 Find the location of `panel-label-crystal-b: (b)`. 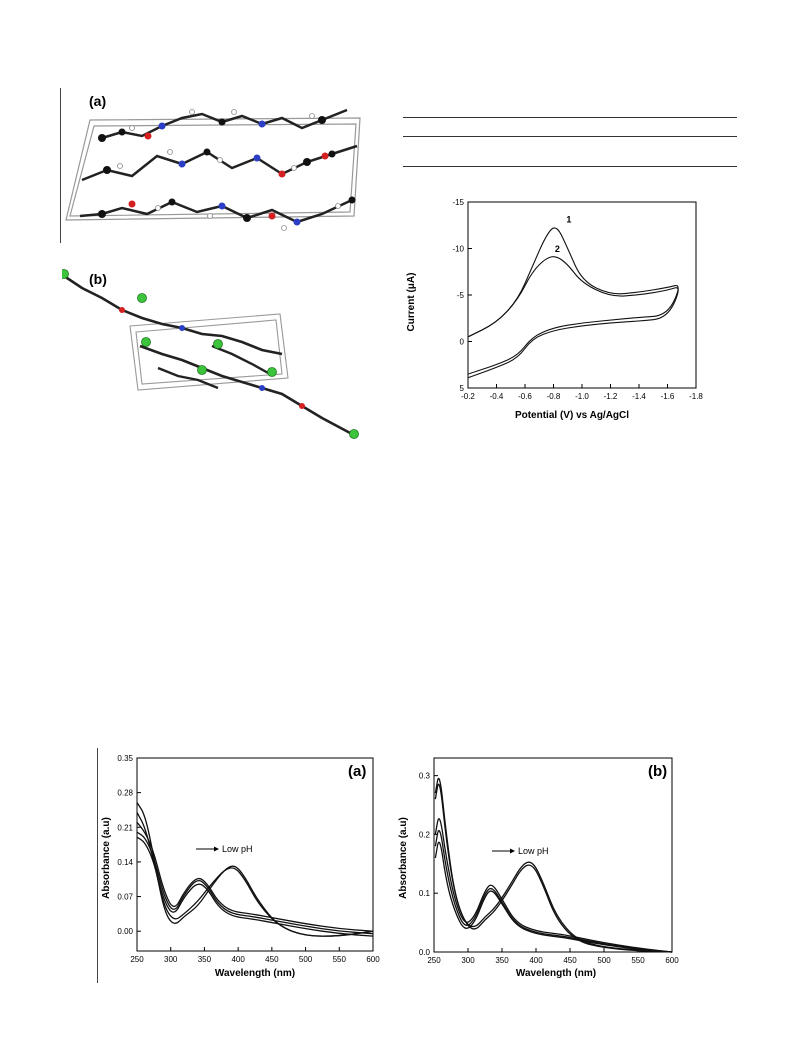

panel-label-crystal-b: (b) is located at coordinates (98, 279).